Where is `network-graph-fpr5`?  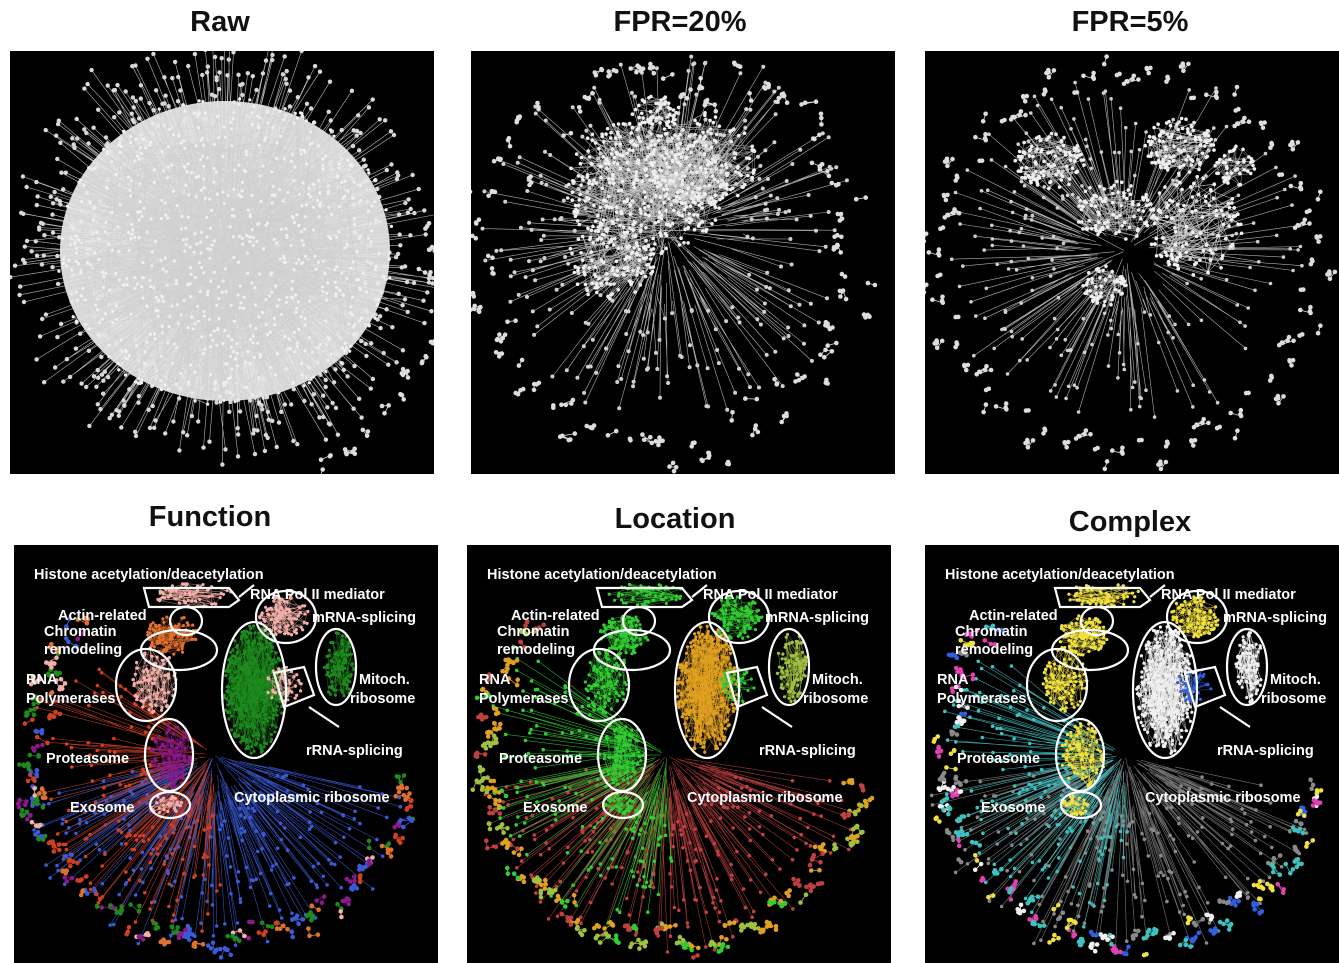 network-graph-fpr5 is located at coordinates (1131, 263).